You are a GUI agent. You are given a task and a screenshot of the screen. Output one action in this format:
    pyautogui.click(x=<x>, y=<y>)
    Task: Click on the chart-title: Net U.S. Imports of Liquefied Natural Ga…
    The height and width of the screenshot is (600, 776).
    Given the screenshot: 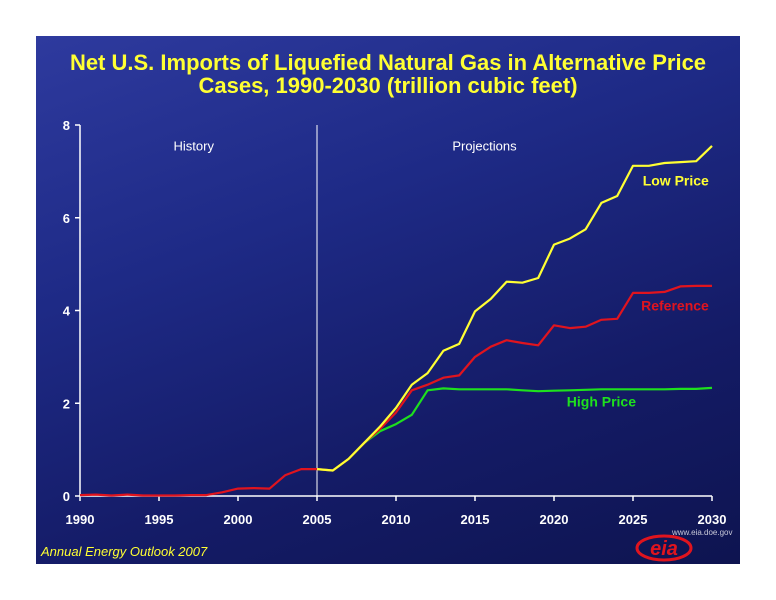 What is the action you would take?
    pyautogui.click(x=388, y=74)
    